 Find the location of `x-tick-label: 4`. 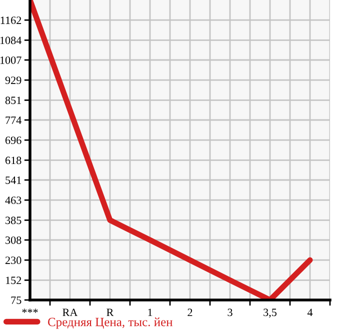

x-tick-label: 4 is located at coordinates (310, 312).